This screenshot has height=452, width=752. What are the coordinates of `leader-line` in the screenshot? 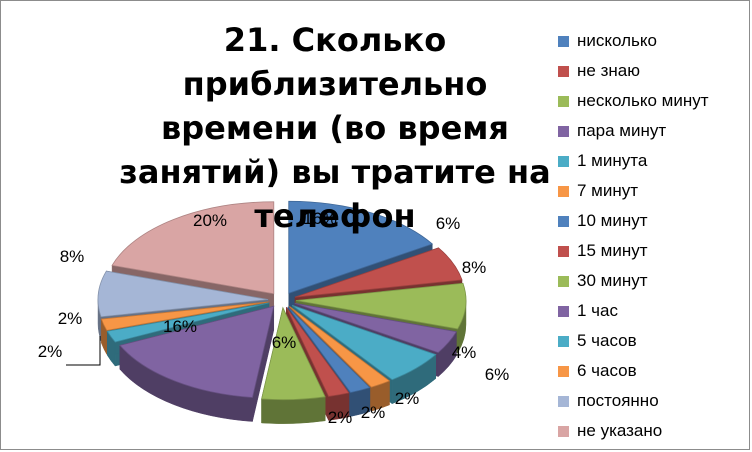 It's located at (83, 351).